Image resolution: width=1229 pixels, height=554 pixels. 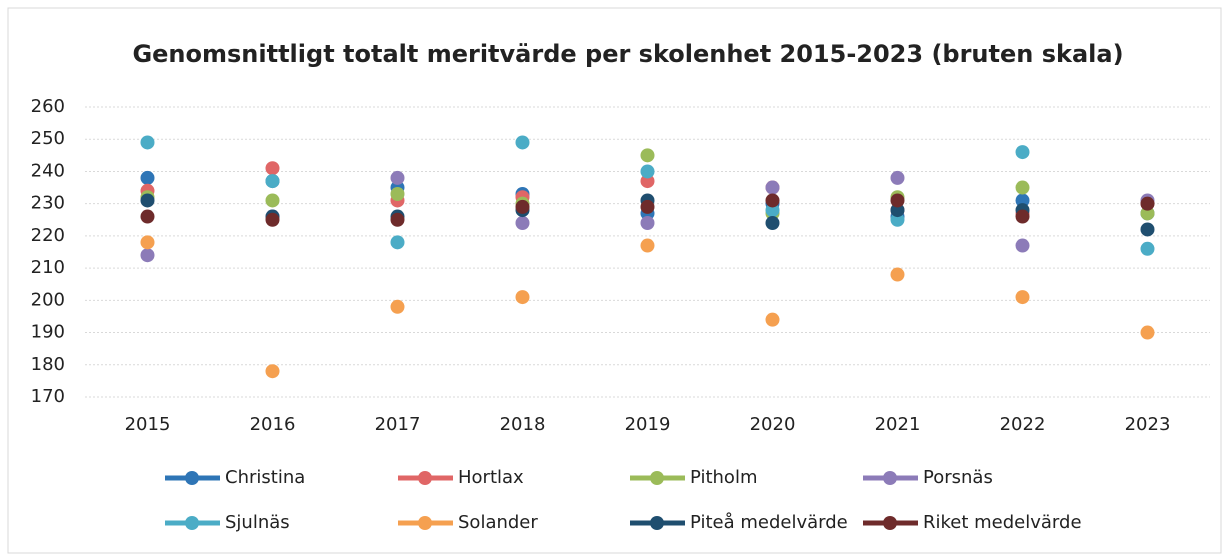 What do you see at coordinates (773, 424) in the screenshot?
I see `x-tick-label: 2020` at bounding box center [773, 424].